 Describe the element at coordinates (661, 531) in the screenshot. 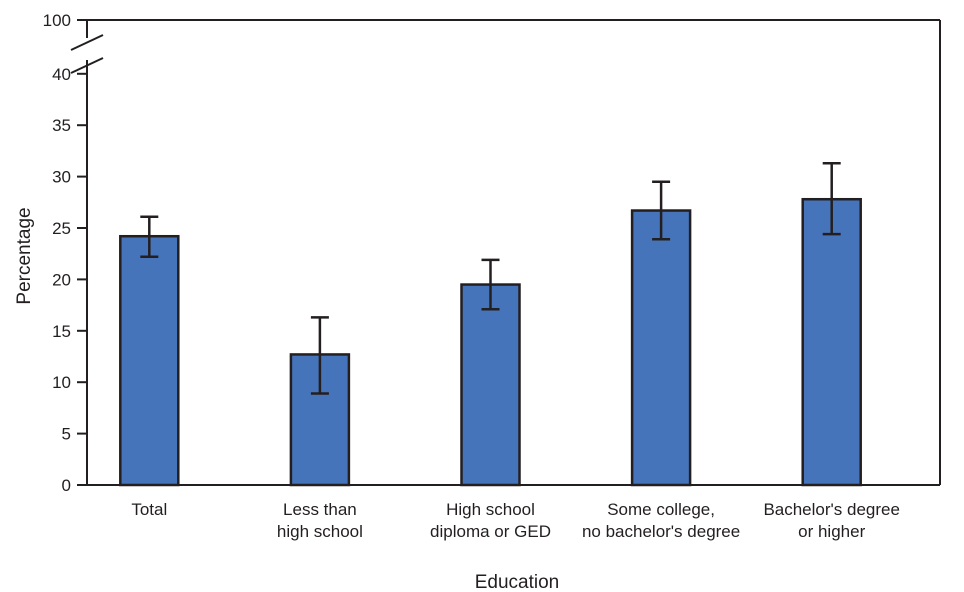

I see `x-tick-label-line: no bachelor's degree` at that location.